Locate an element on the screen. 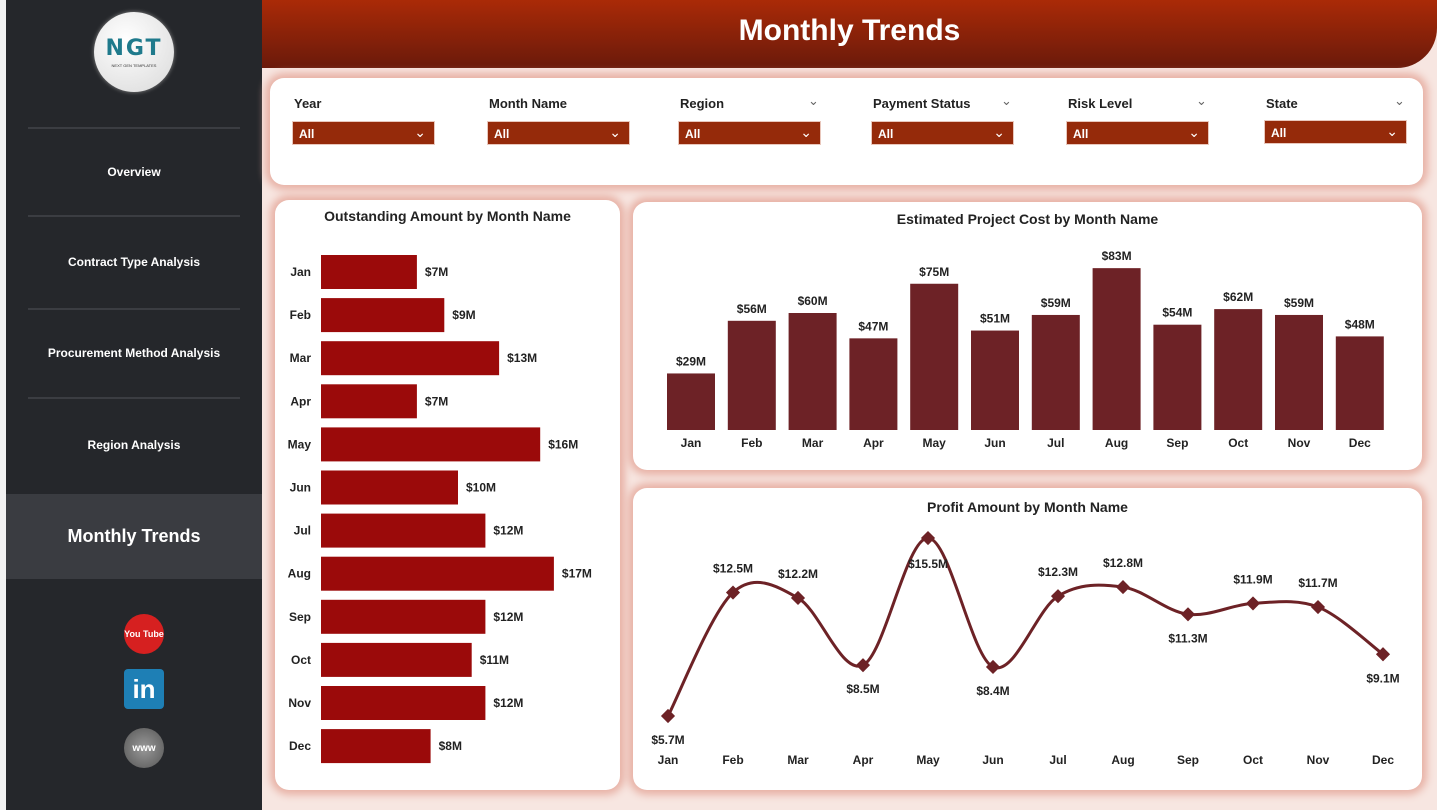 Image resolution: width=1437 pixels, height=810 pixels. youtube-icon: You Tube is located at coordinates (144, 634).